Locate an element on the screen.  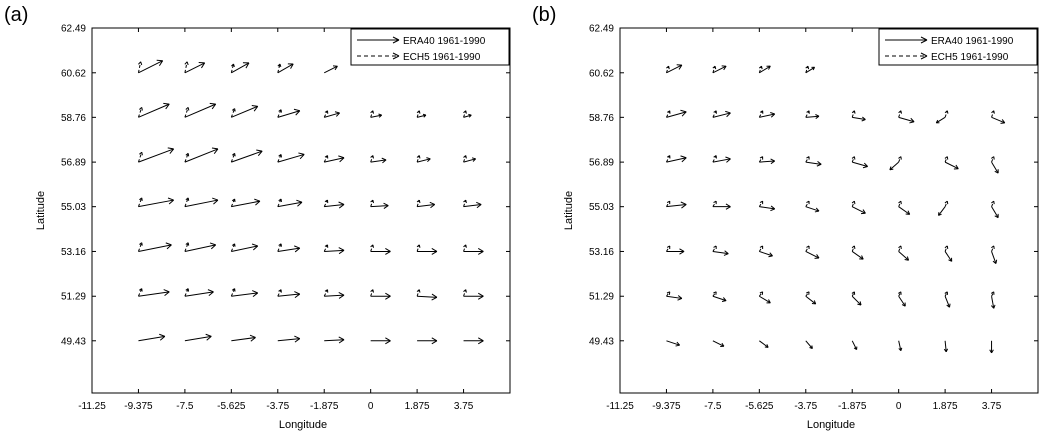
legend: ERA40 1961-1990 ECH5 1961-1990 is located at coordinates (430, 47).